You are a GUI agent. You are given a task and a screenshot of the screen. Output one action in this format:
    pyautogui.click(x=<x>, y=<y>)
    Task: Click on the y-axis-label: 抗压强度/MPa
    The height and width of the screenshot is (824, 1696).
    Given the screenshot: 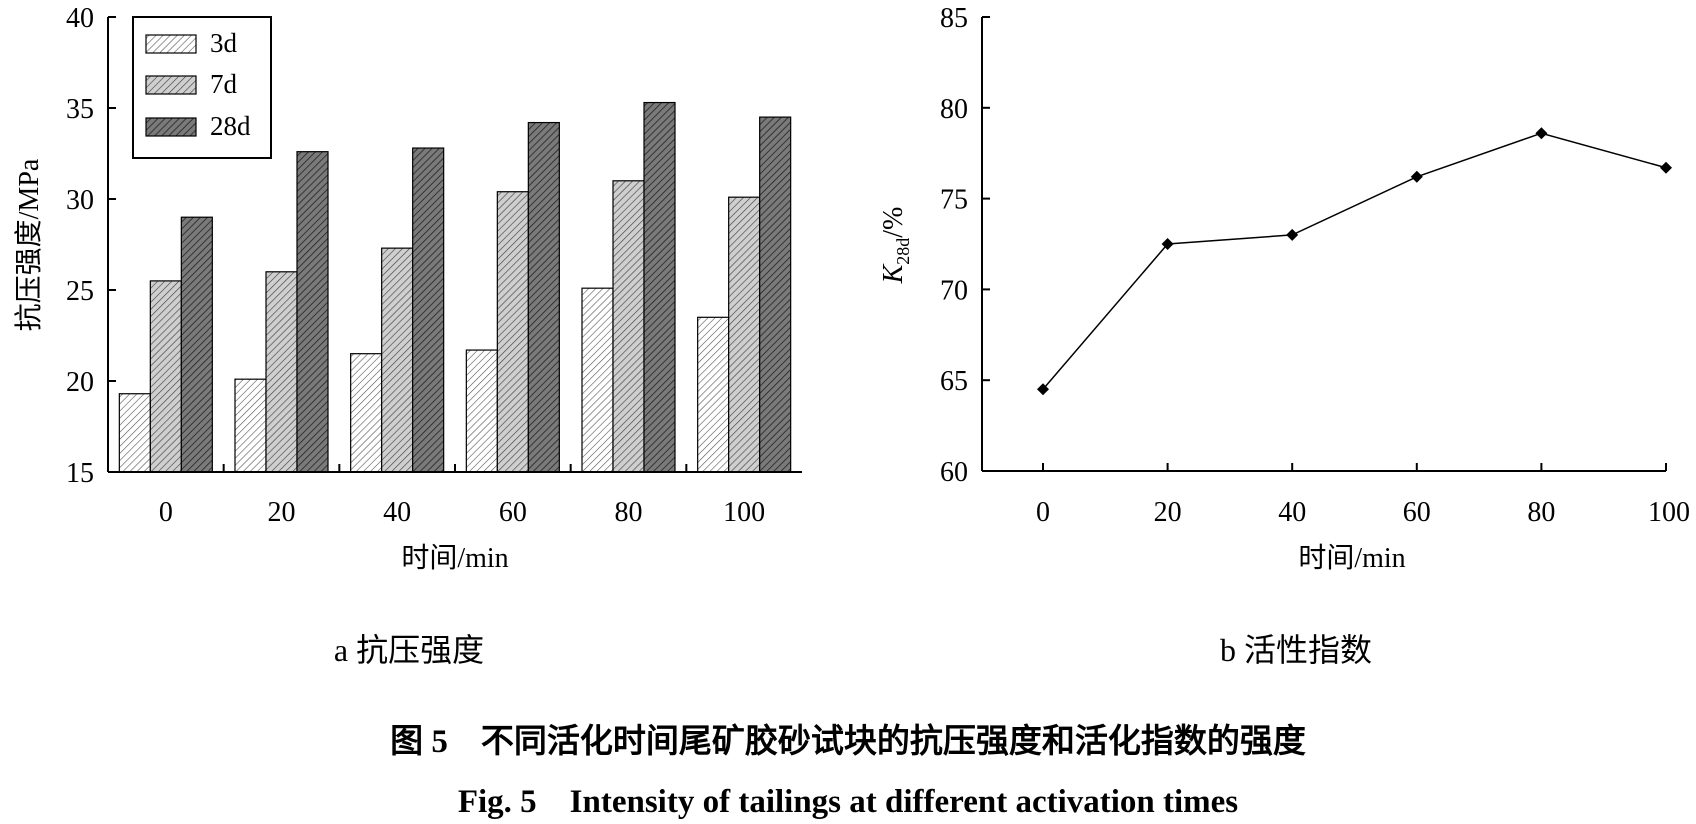 What is the action you would take?
    pyautogui.click(x=29, y=244)
    